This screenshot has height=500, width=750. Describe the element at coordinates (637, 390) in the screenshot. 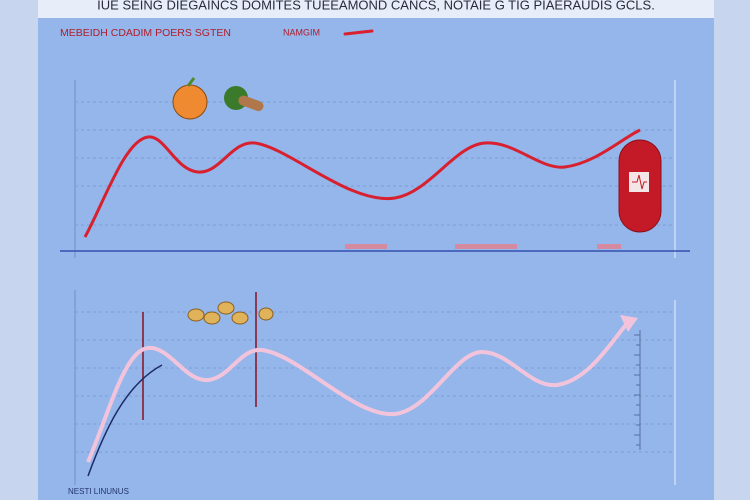

I see `ruler-ticks` at that location.